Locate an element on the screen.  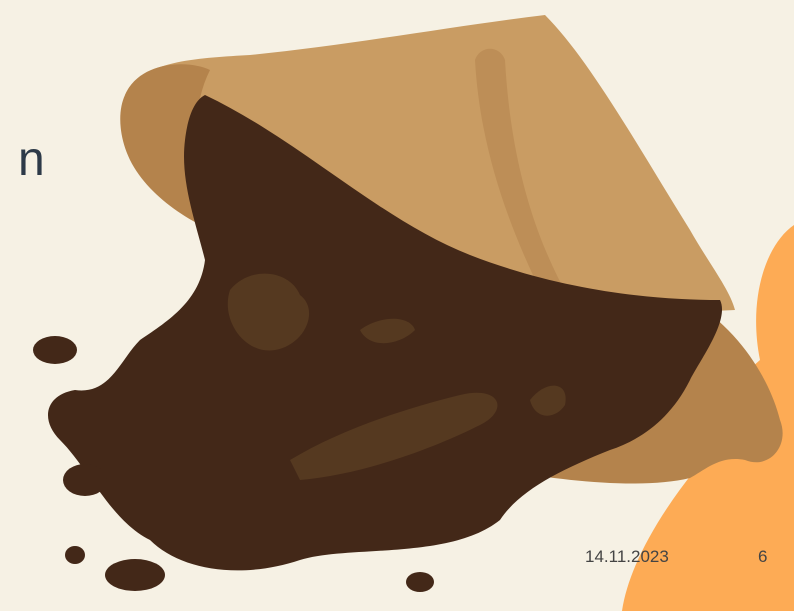
title-fragment: n is located at coordinates (31, 159).